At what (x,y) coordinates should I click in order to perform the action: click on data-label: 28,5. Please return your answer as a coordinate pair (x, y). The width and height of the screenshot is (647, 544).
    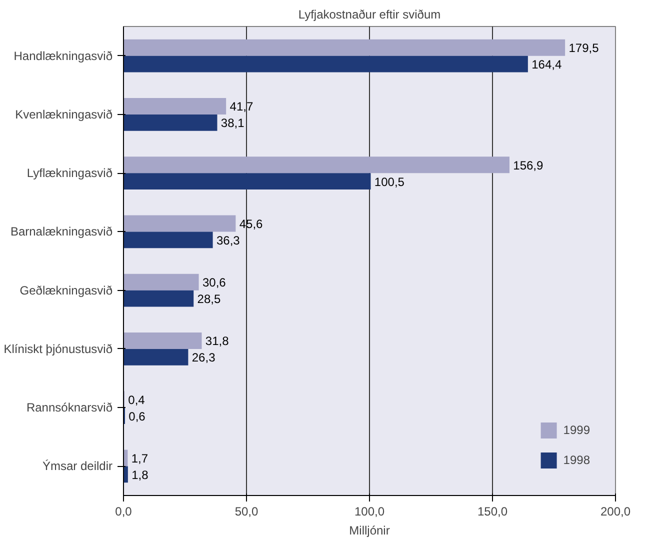
    Looking at the image, I should click on (209, 299).